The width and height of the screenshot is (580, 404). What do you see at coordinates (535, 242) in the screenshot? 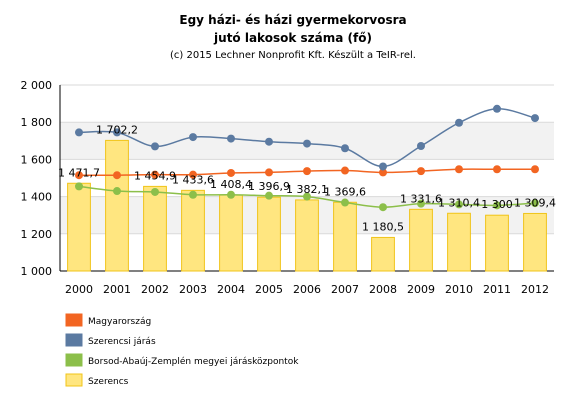
I see `bar-szerencs-2012` at bounding box center [535, 242].